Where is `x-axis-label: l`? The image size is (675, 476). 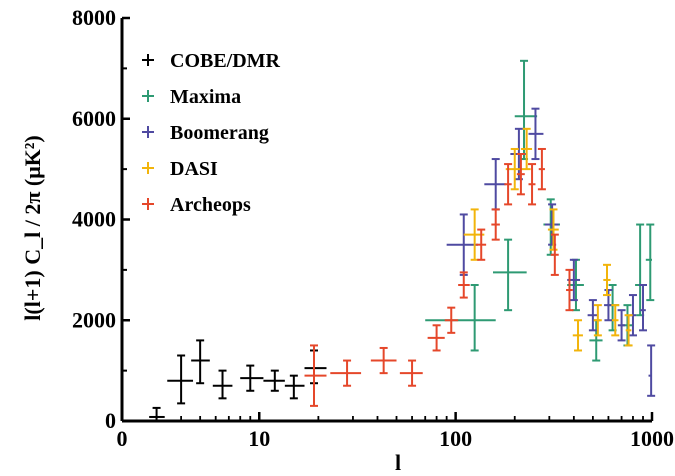 x-axis-label: l is located at coordinates (398, 462).